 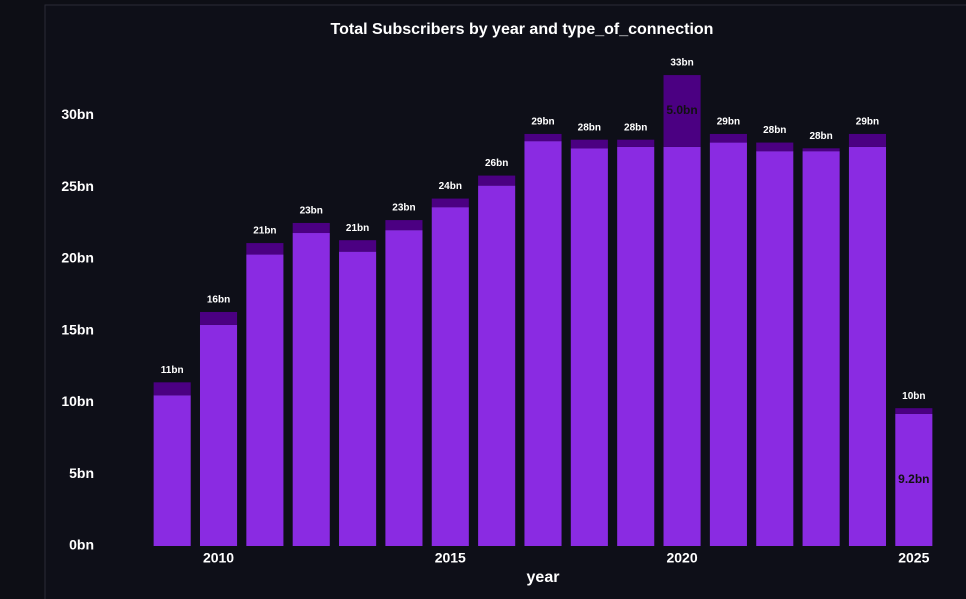 What do you see at coordinates (913, 396) in the screenshot?
I see `total-label: 10bn` at bounding box center [913, 396].